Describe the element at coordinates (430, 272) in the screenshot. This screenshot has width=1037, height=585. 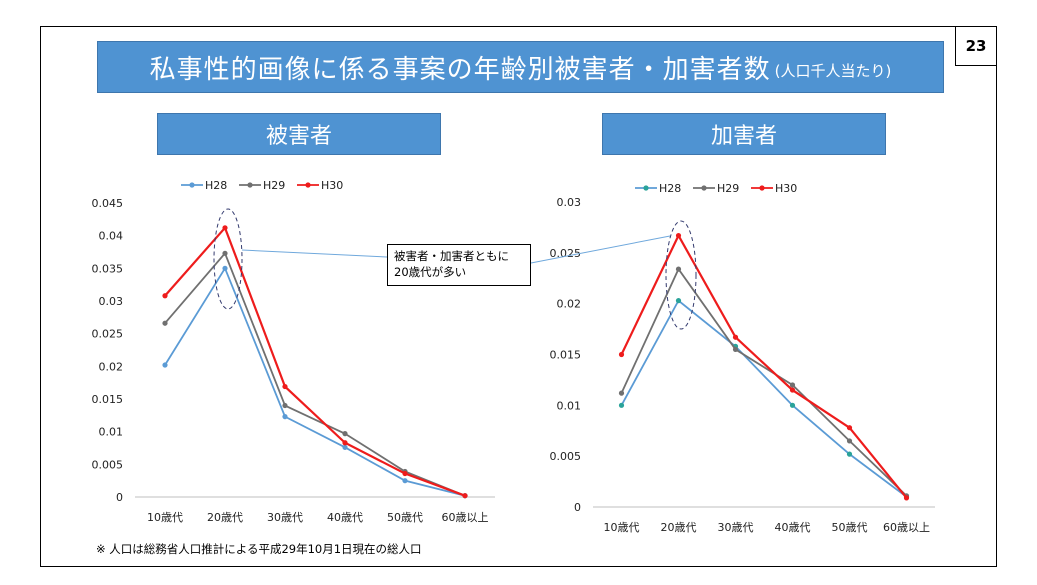
I see `callout-line-2: 20歳代が多い` at that location.